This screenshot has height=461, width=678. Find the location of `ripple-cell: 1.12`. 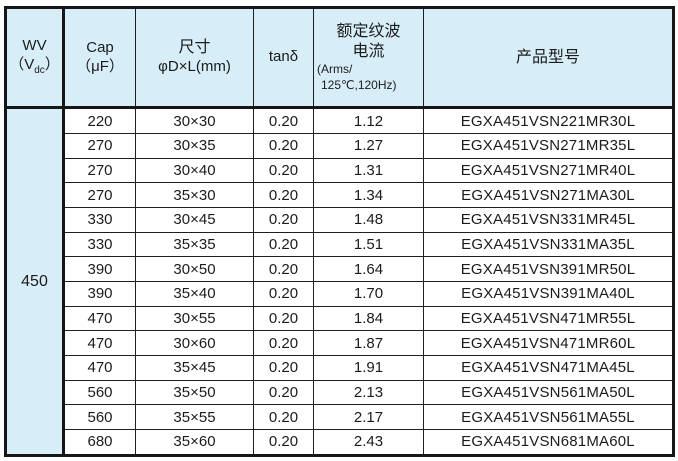

ripple-cell: 1.12 is located at coordinates (368, 120).